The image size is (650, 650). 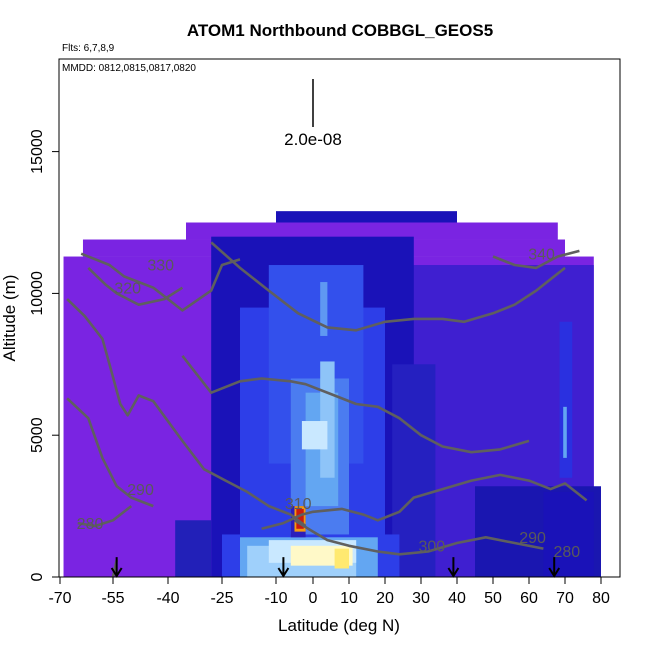 What do you see at coordinates (37, 435) in the screenshot?
I see `y-tick-label: 5000` at bounding box center [37, 435].